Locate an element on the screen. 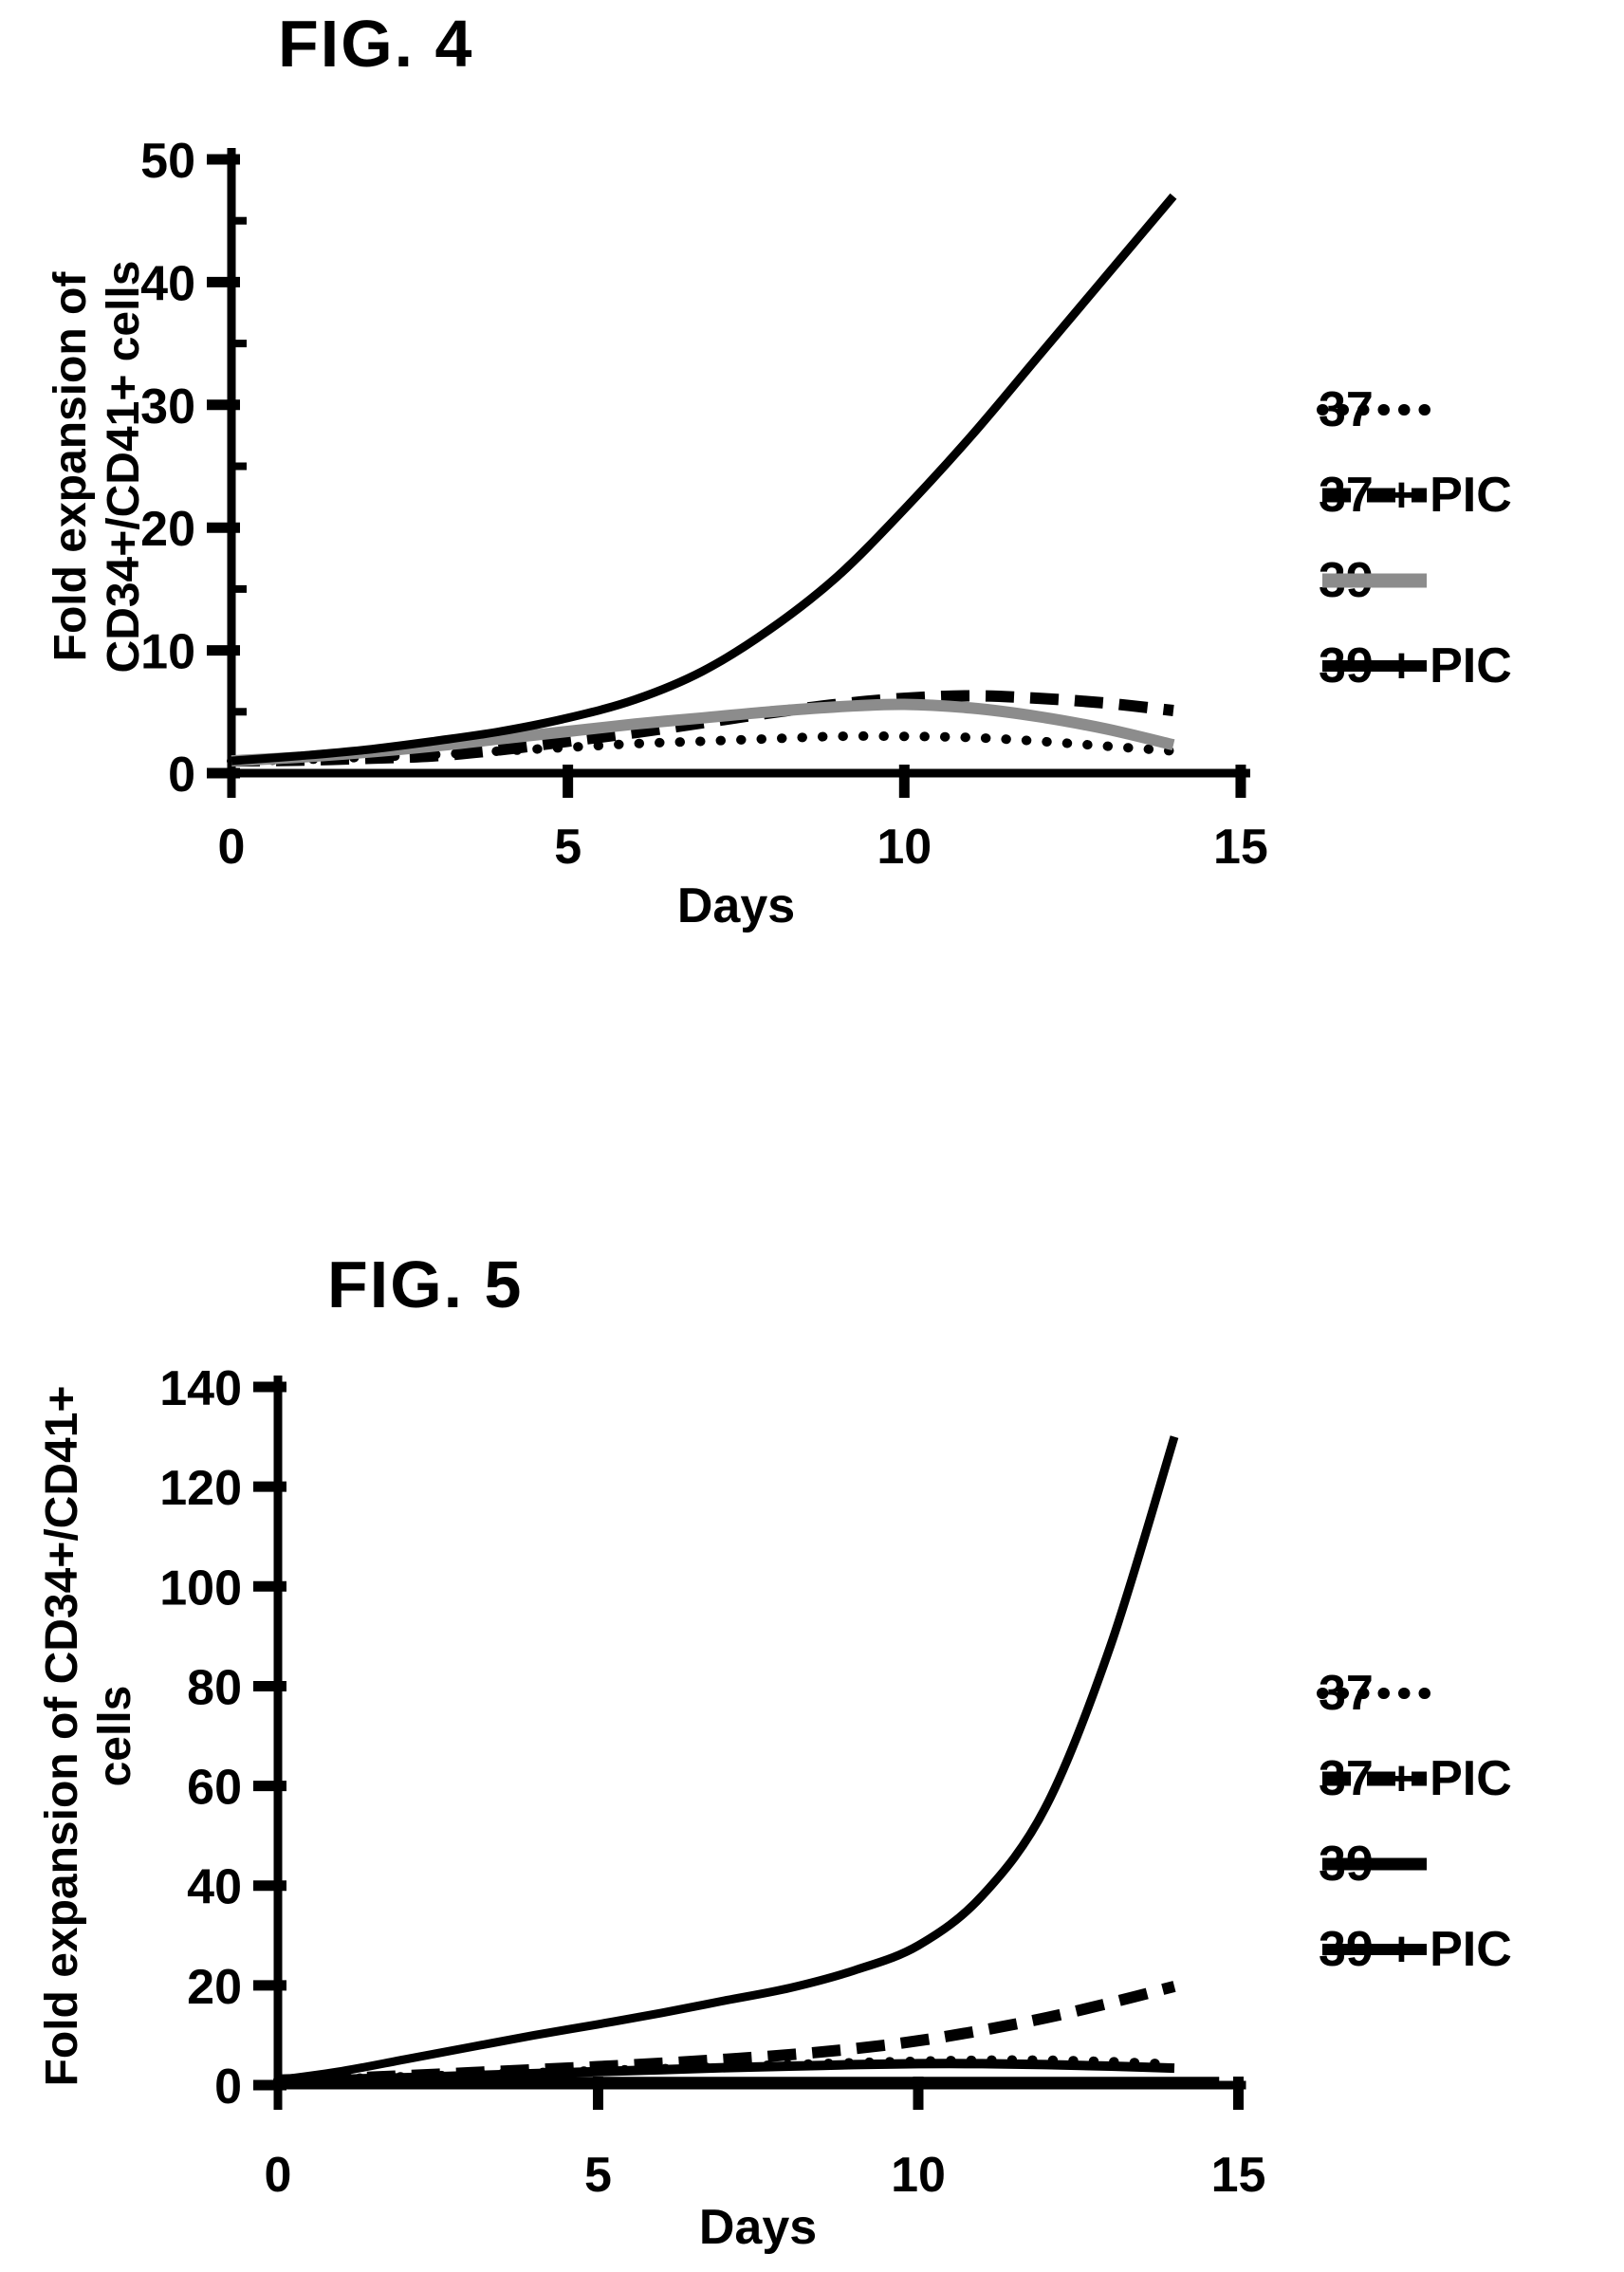 The image size is (1624, 2272). y-tick-label: 100 is located at coordinates (201, 1588).